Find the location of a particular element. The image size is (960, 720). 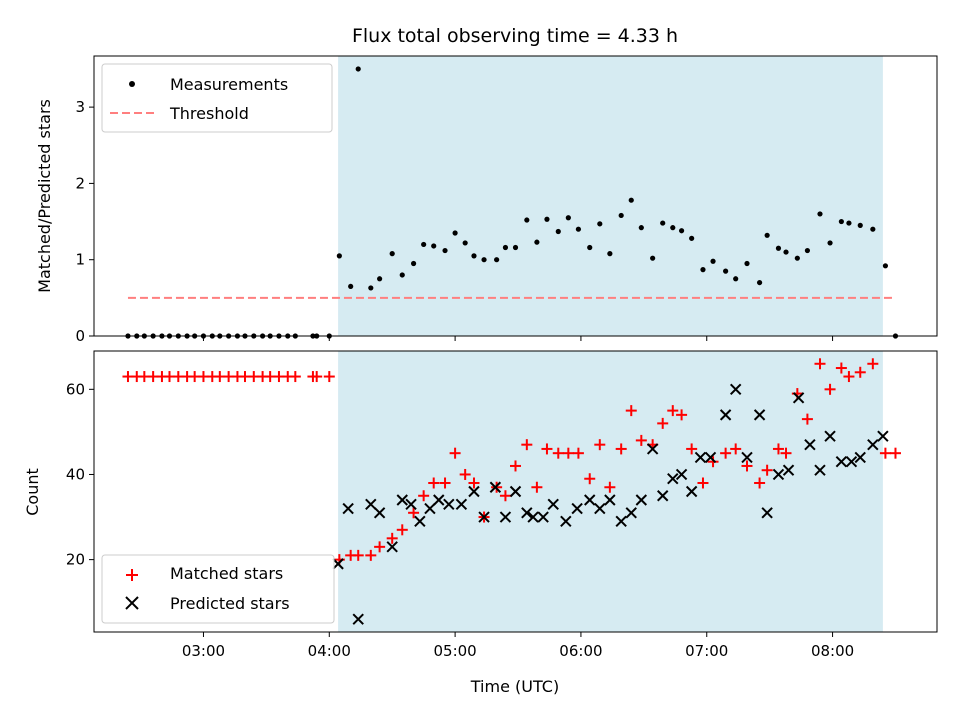

legend-threshold-label: Threshold is located at coordinates (209, 113).